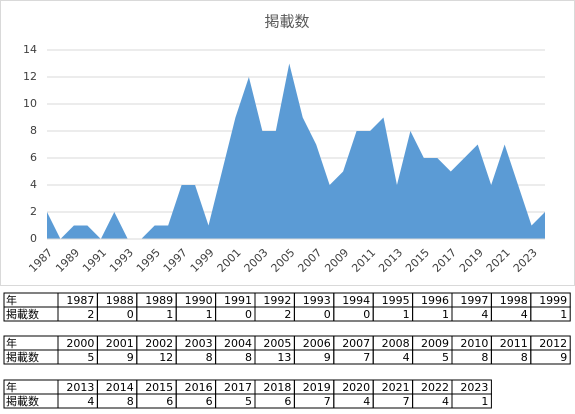 This screenshot has height=414, width=575. I want to click on year-cell: 1989, so click(159, 300).